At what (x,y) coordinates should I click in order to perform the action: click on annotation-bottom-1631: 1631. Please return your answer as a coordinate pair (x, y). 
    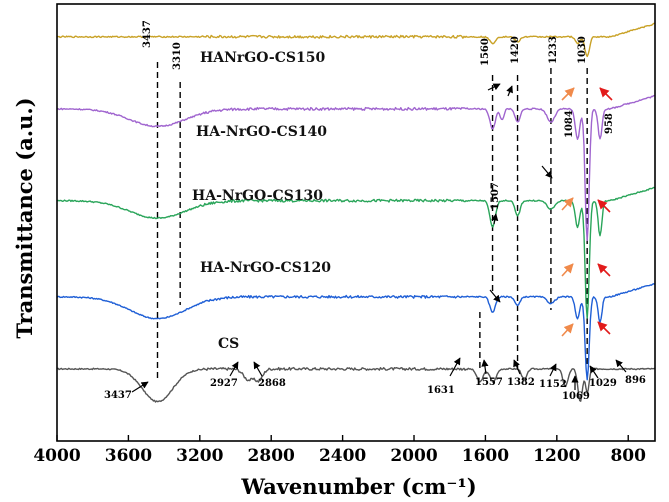
    Looking at the image, I should click on (441, 390).